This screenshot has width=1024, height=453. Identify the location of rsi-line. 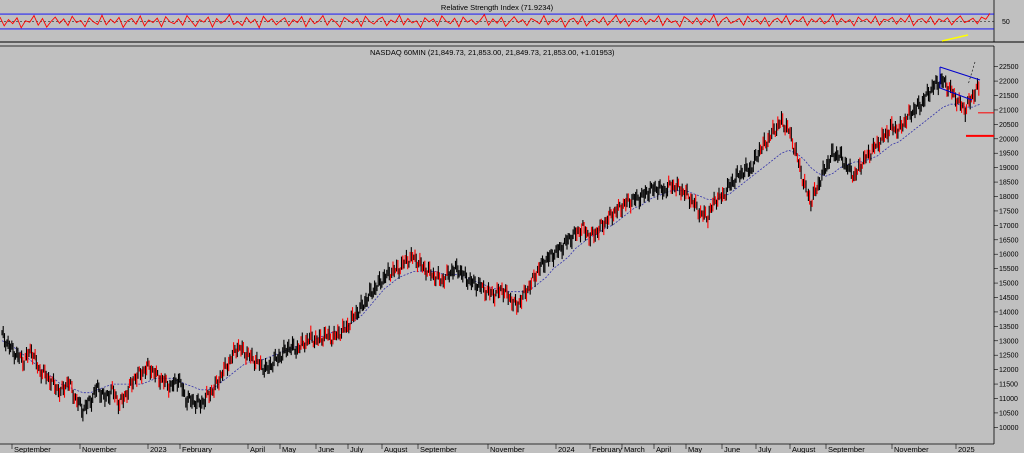
(495, 21).